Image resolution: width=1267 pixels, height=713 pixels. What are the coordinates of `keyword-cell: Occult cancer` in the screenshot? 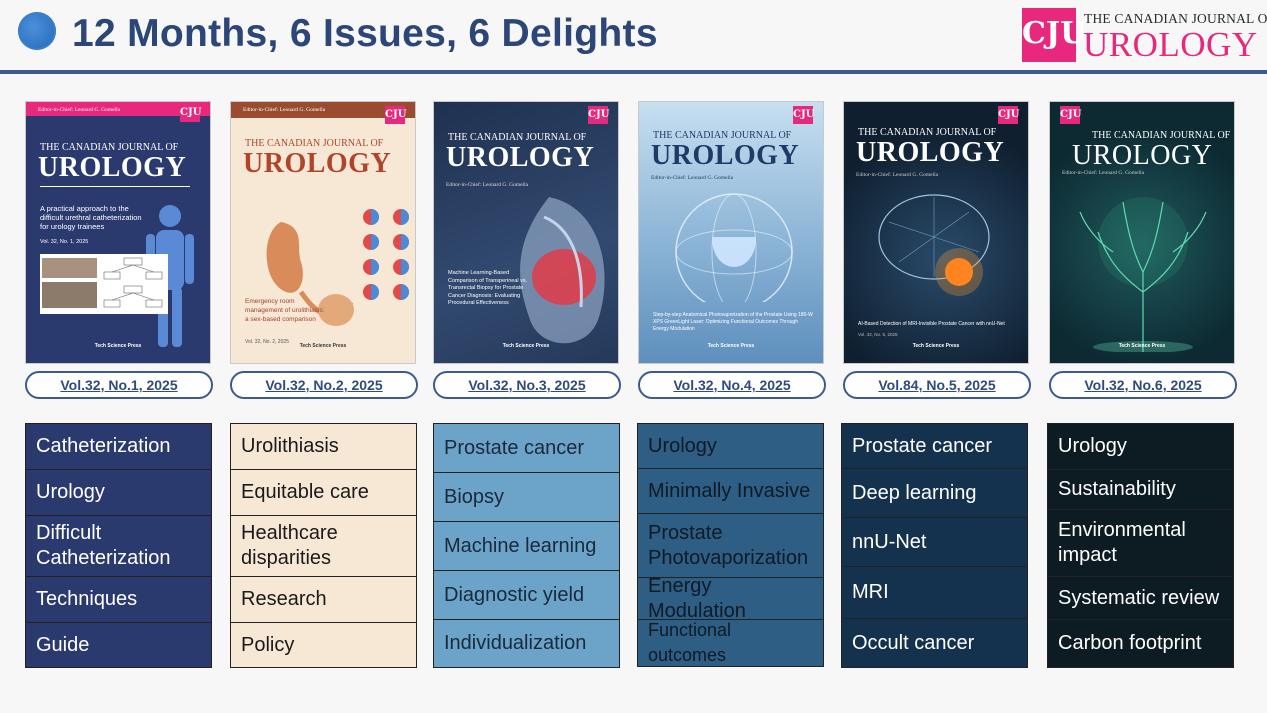 It's located at (913, 642).